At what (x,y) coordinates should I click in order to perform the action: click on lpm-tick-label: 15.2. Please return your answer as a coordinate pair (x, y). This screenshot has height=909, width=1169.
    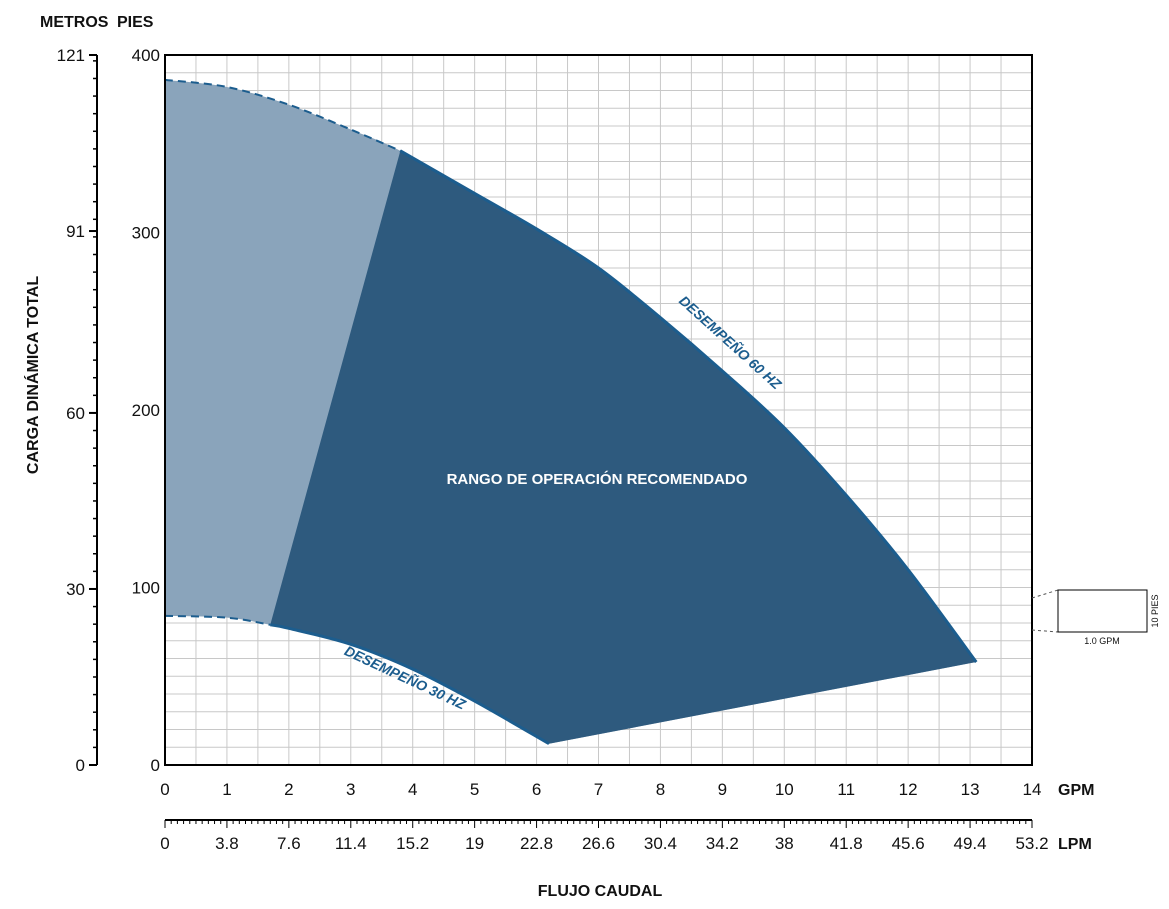
    Looking at the image, I should click on (412, 843).